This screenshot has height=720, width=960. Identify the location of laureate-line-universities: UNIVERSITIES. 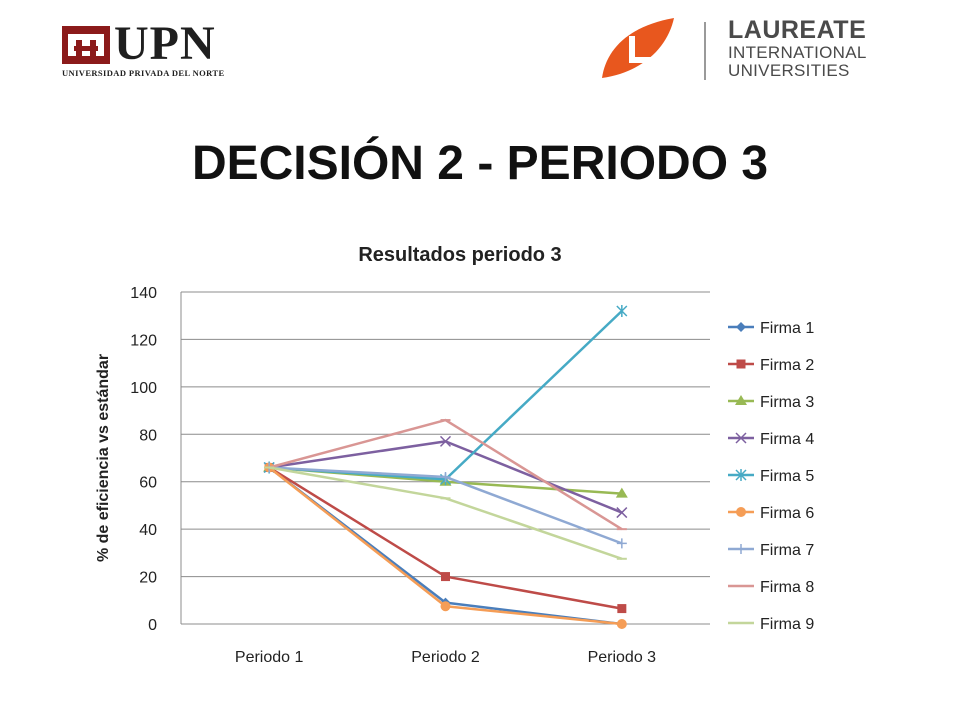
(789, 70).